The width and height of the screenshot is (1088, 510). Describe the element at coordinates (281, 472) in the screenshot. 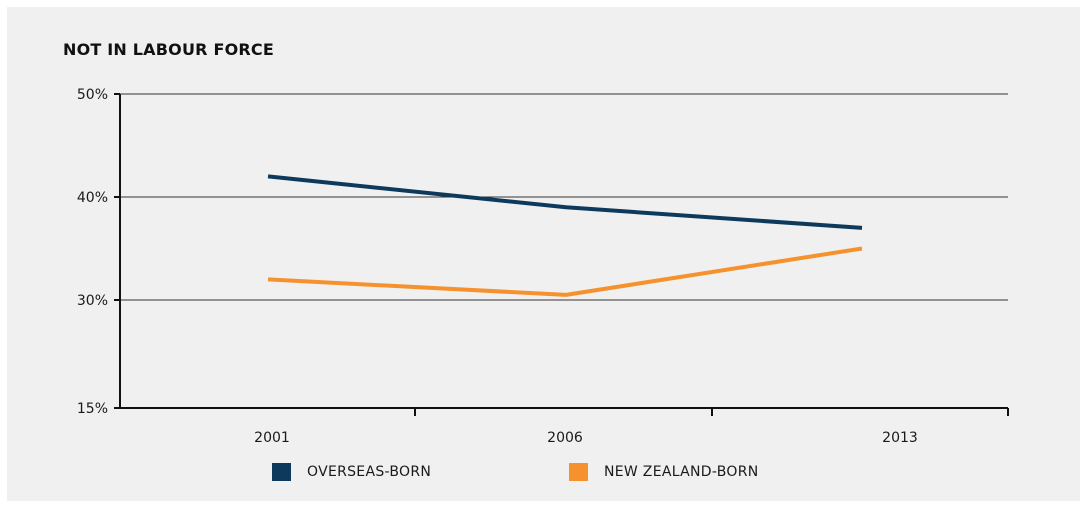

I see `legend-swatch-overseas-born` at that location.